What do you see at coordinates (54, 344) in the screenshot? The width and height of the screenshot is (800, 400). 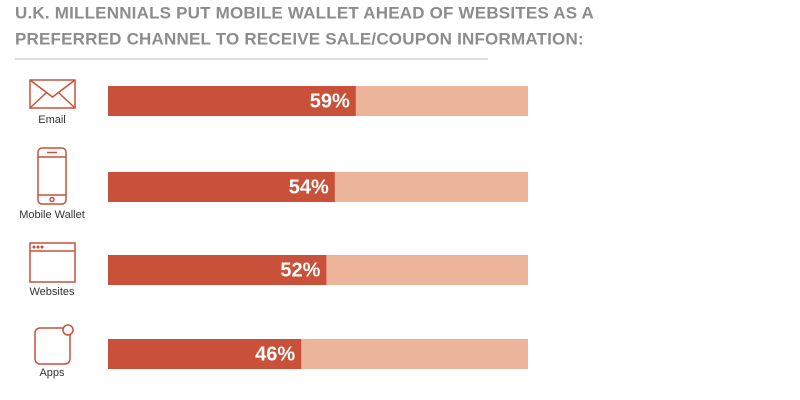 I see `apps-icon` at bounding box center [54, 344].